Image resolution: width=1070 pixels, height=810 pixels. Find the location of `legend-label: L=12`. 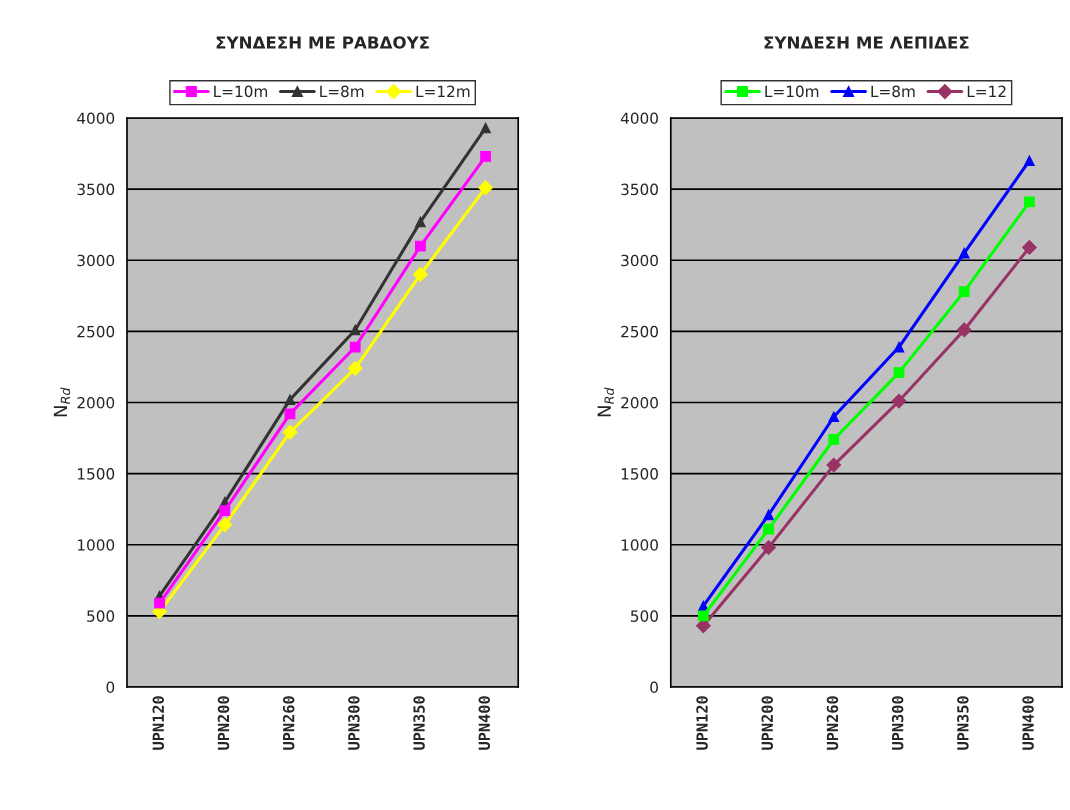

legend-label: L=12 is located at coordinates (986, 91).